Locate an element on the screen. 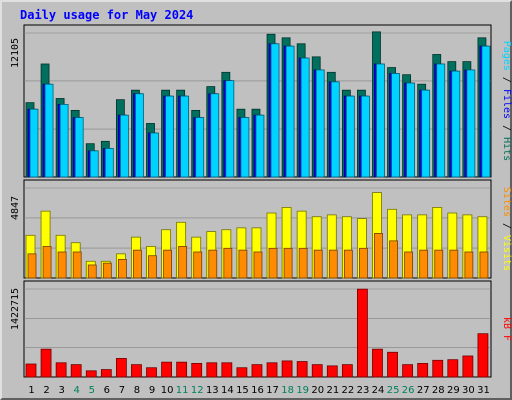 This screenshot has width=512, height=400. x-tick-label: 1 is located at coordinates (31, 390).